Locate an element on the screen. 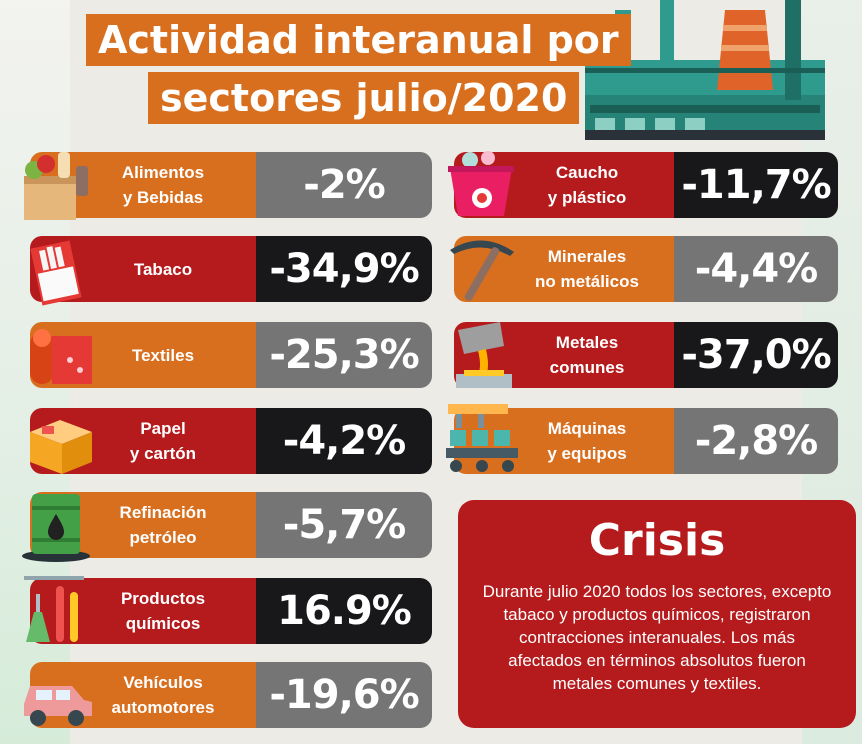  sector-row: Vehículos automotores -19,6% is located at coordinates (224, 695).